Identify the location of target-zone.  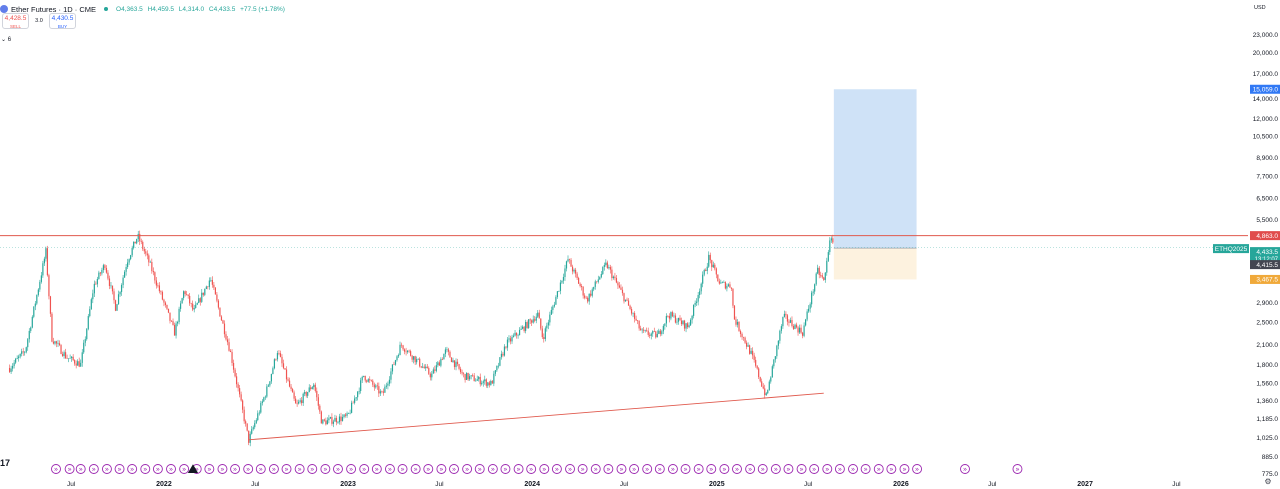
(875, 169).